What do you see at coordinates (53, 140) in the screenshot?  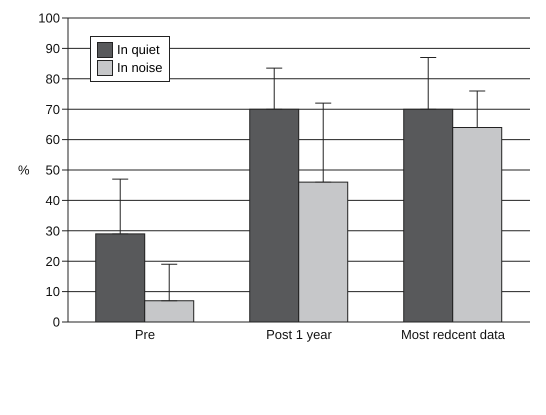 I see `y-tick-label: 60` at bounding box center [53, 140].